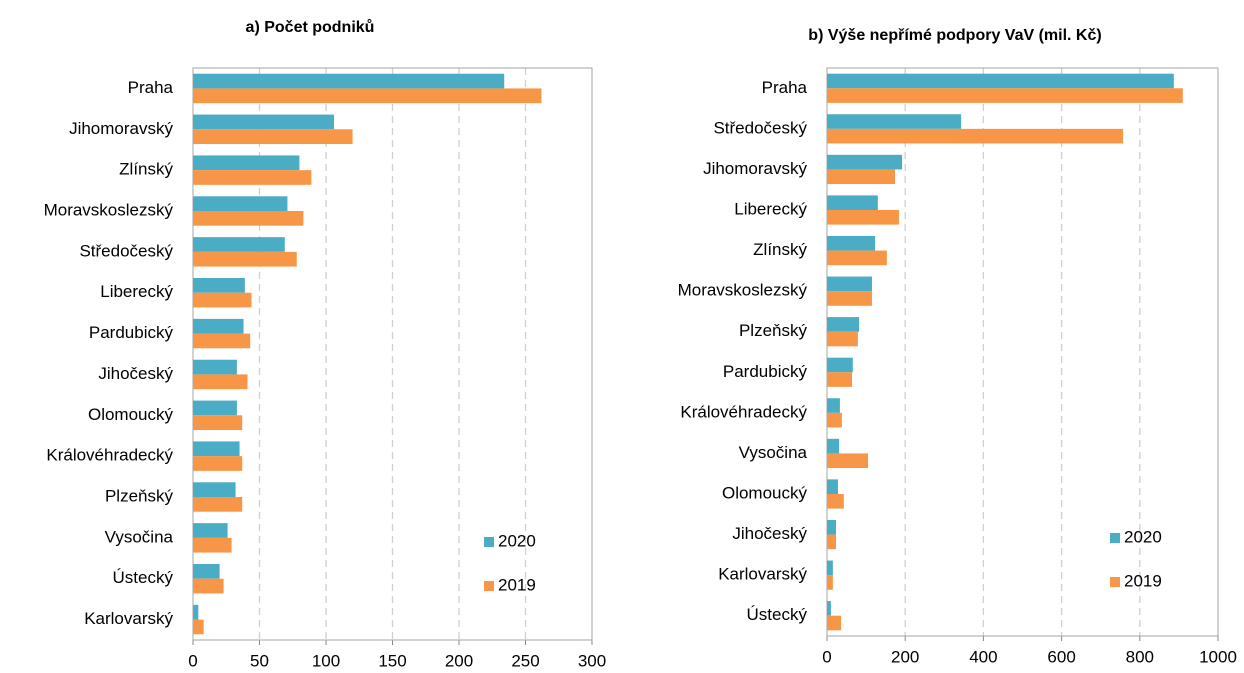 This screenshot has width=1244, height=673. What do you see at coordinates (326, 660) in the screenshot?
I see `x-tick-label: 100` at bounding box center [326, 660].